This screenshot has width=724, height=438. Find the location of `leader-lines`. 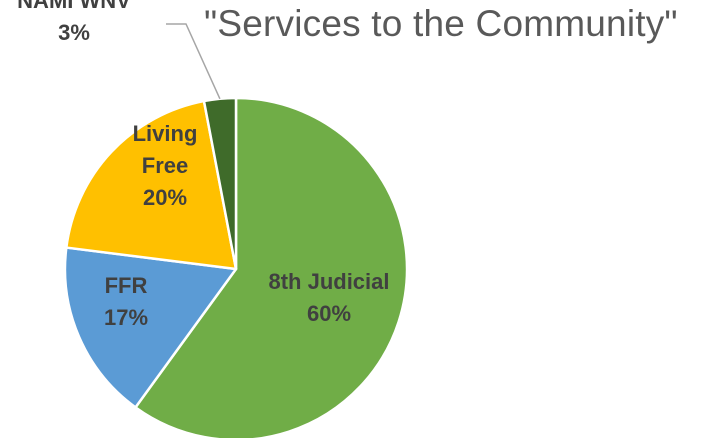

leader-lines is located at coordinates (193, 61).